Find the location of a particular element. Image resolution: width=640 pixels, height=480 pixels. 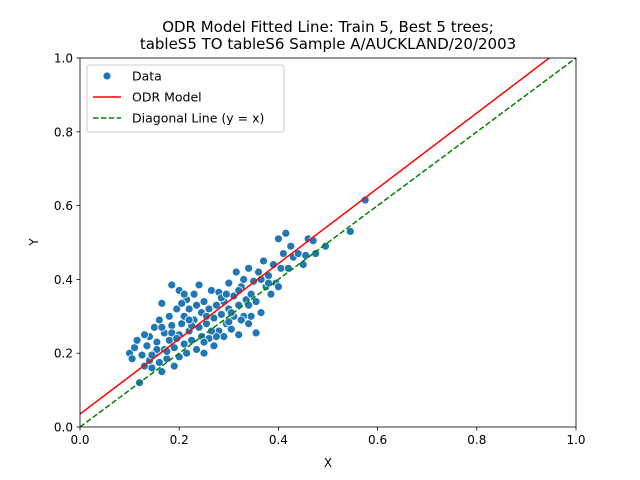

legend-marker-data is located at coordinates (107, 76).